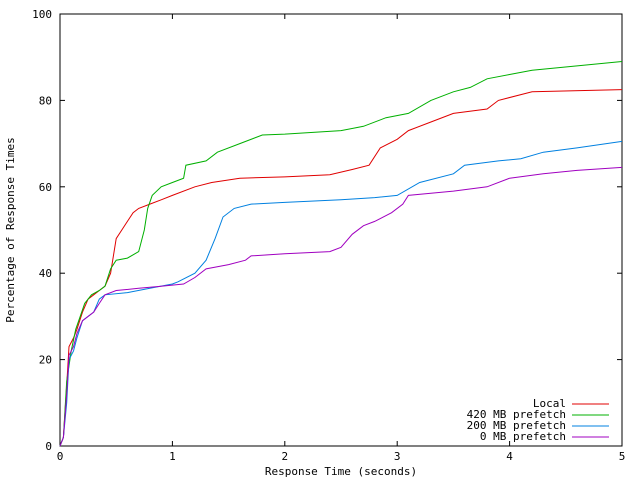 This screenshot has height=480, width=640. Describe the element at coordinates (45, 360) in the screenshot. I see `y-tick-label: 20` at that location.